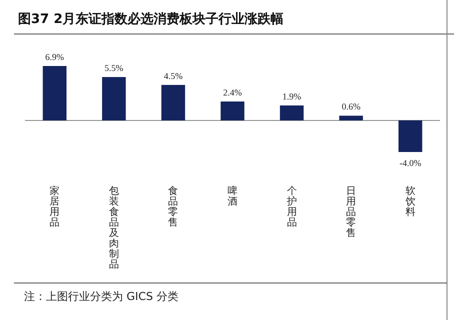  I want to click on data-label: 5.5%, so click(114, 68).